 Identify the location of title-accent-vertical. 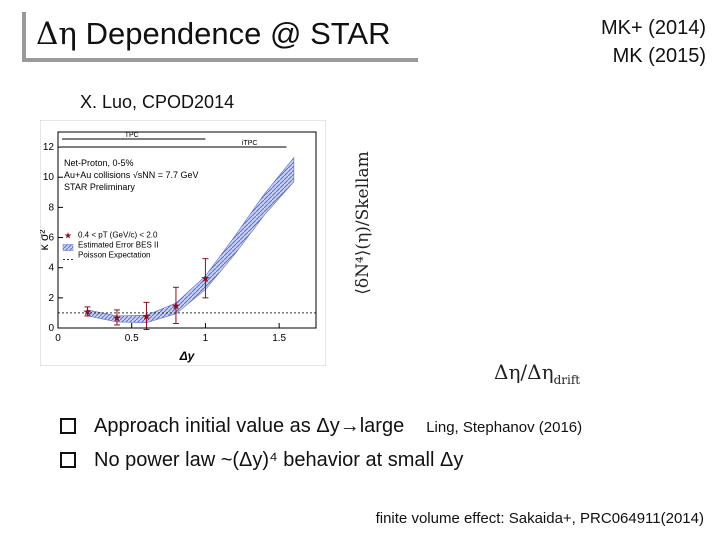
(24, 36).